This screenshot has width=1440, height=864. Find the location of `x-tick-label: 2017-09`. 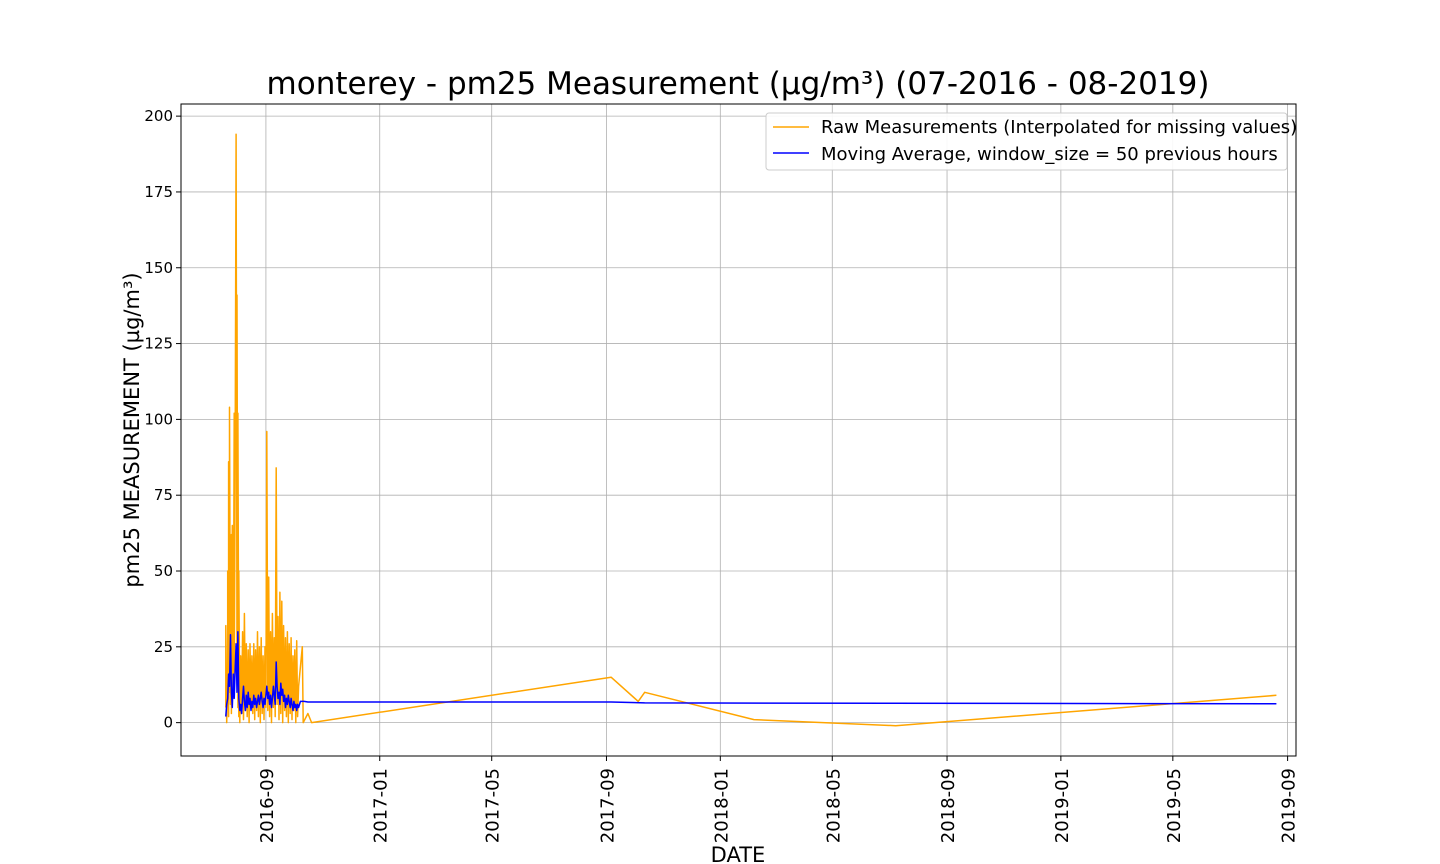

x-tick-label: 2017-09 is located at coordinates (607, 805).